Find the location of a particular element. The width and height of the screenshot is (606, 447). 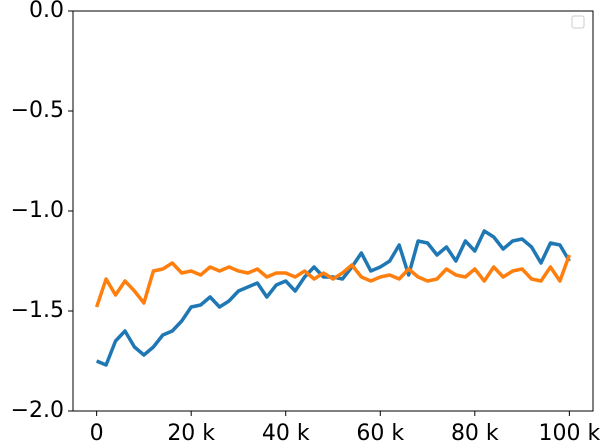

x-tick-label: 20 k is located at coordinates (191, 432).